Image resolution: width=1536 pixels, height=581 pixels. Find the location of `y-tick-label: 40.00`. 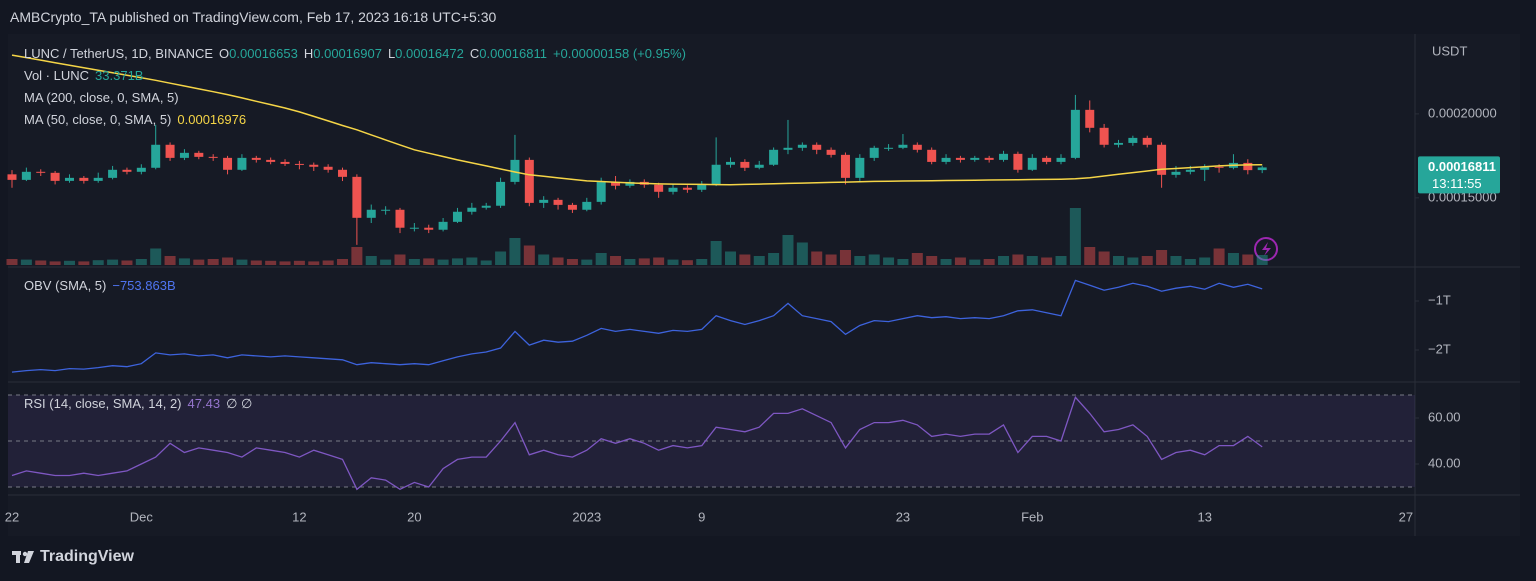

y-tick-label: 40.00 is located at coordinates (1444, 462).